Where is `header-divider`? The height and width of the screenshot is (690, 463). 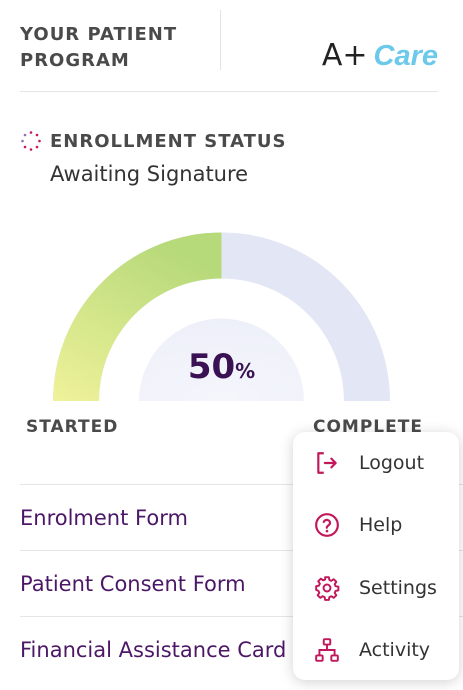
header-divider is located at coordinates (220, 40).